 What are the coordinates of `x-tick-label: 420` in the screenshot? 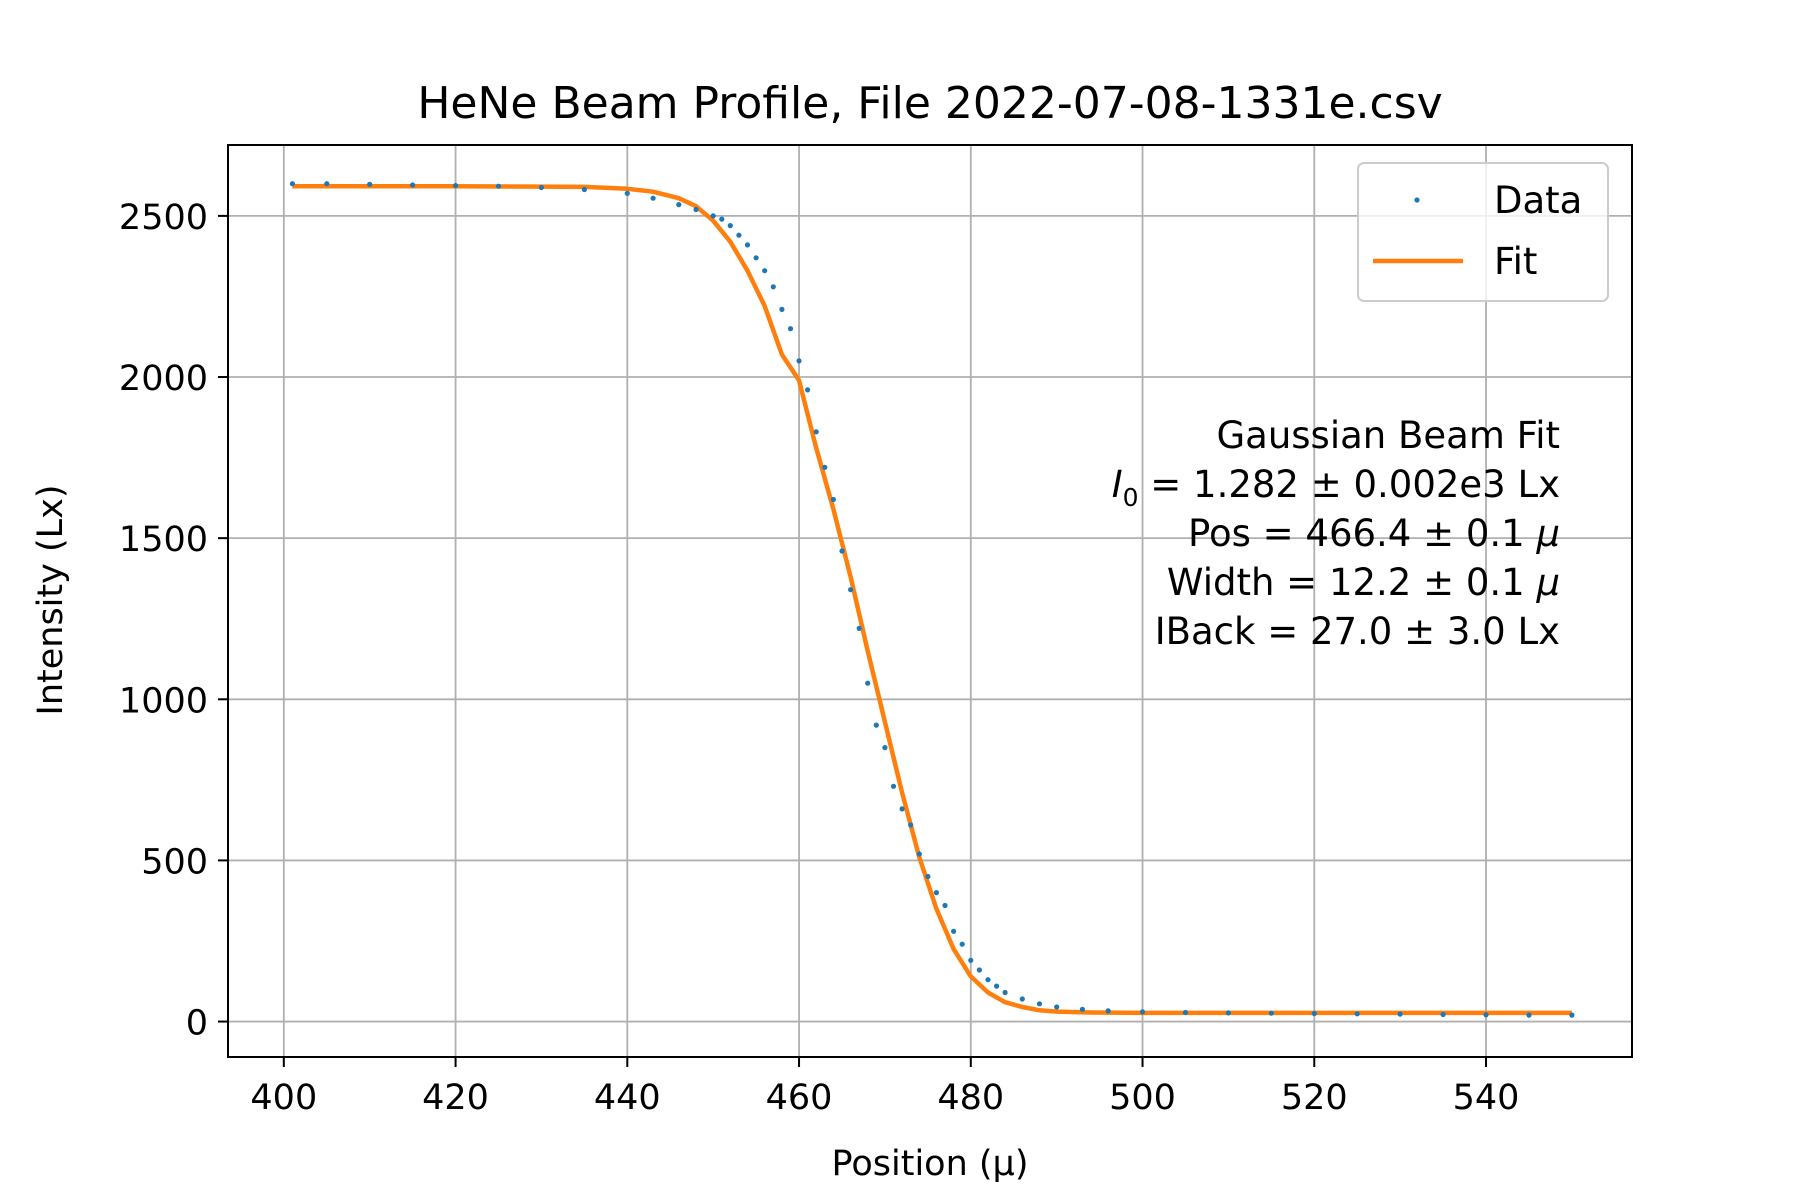 It's located at (455, 1098).